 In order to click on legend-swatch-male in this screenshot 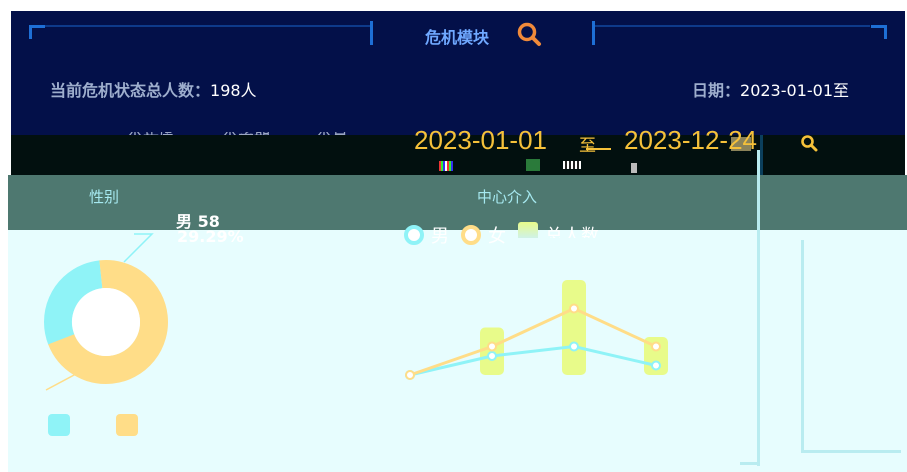, I will do `click(59, 425)`.